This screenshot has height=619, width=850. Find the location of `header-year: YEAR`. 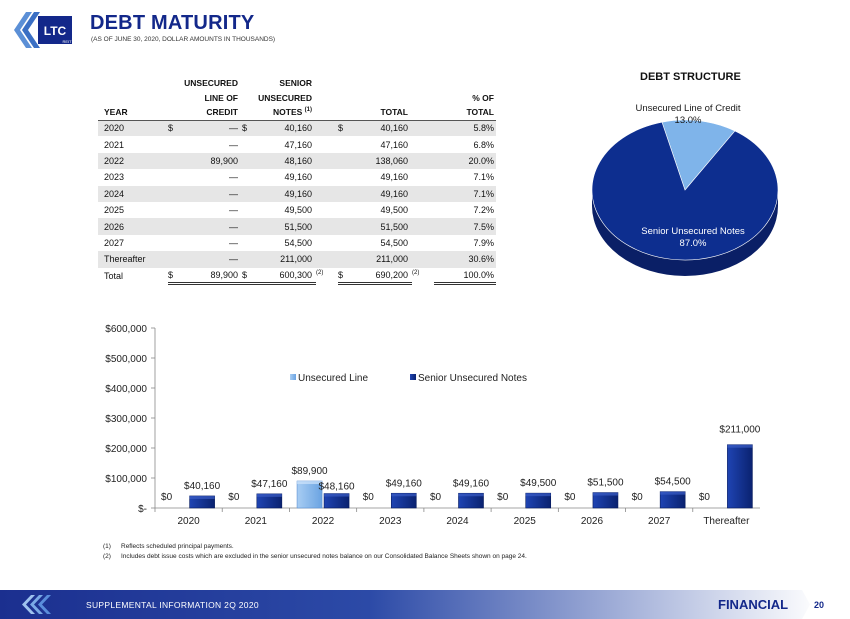

header-year: YEAR is located at coordinates (133, 113).